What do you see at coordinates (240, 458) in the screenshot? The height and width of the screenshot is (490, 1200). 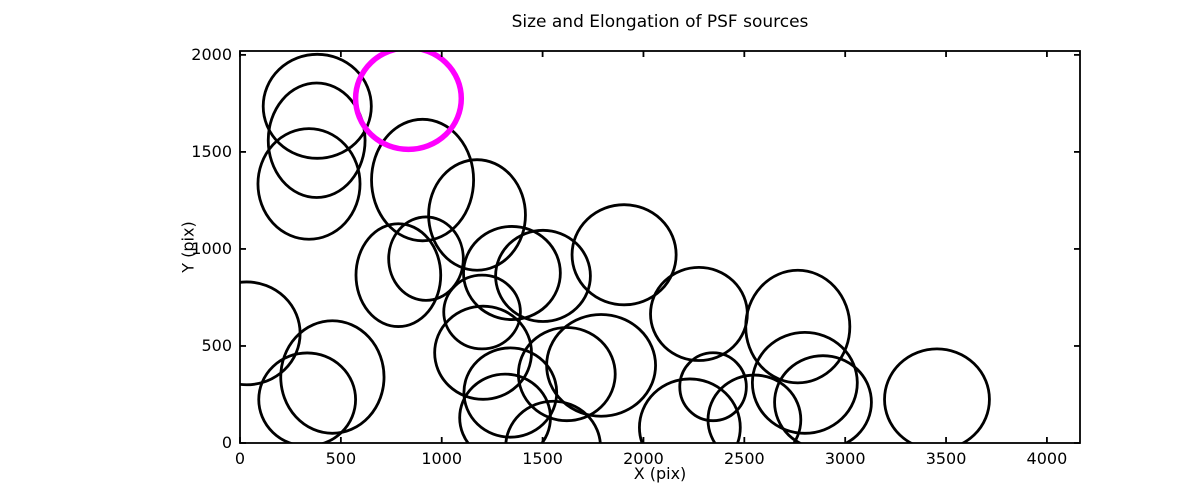 I see `x-tick-label: 0` at bounding box center [240, 458].